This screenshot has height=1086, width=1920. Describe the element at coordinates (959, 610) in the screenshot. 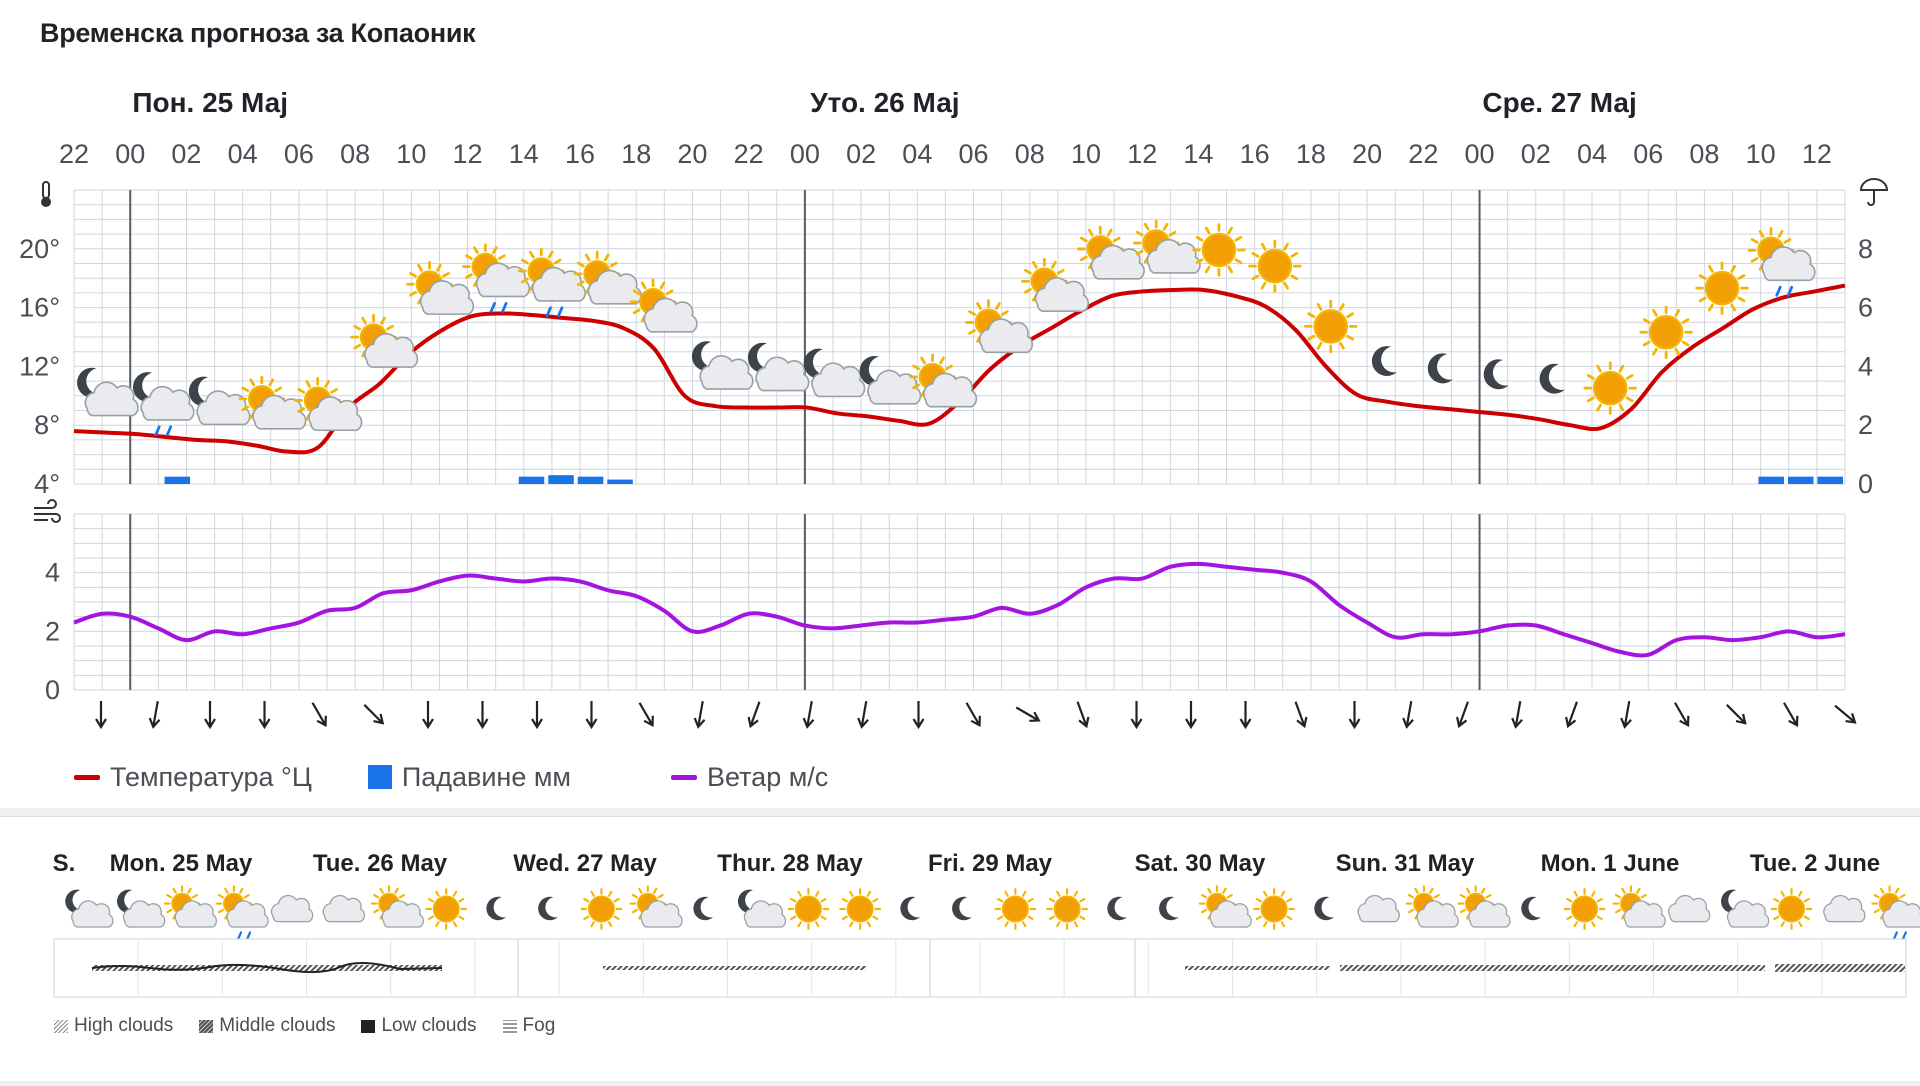

I see `wind-line` at that location.